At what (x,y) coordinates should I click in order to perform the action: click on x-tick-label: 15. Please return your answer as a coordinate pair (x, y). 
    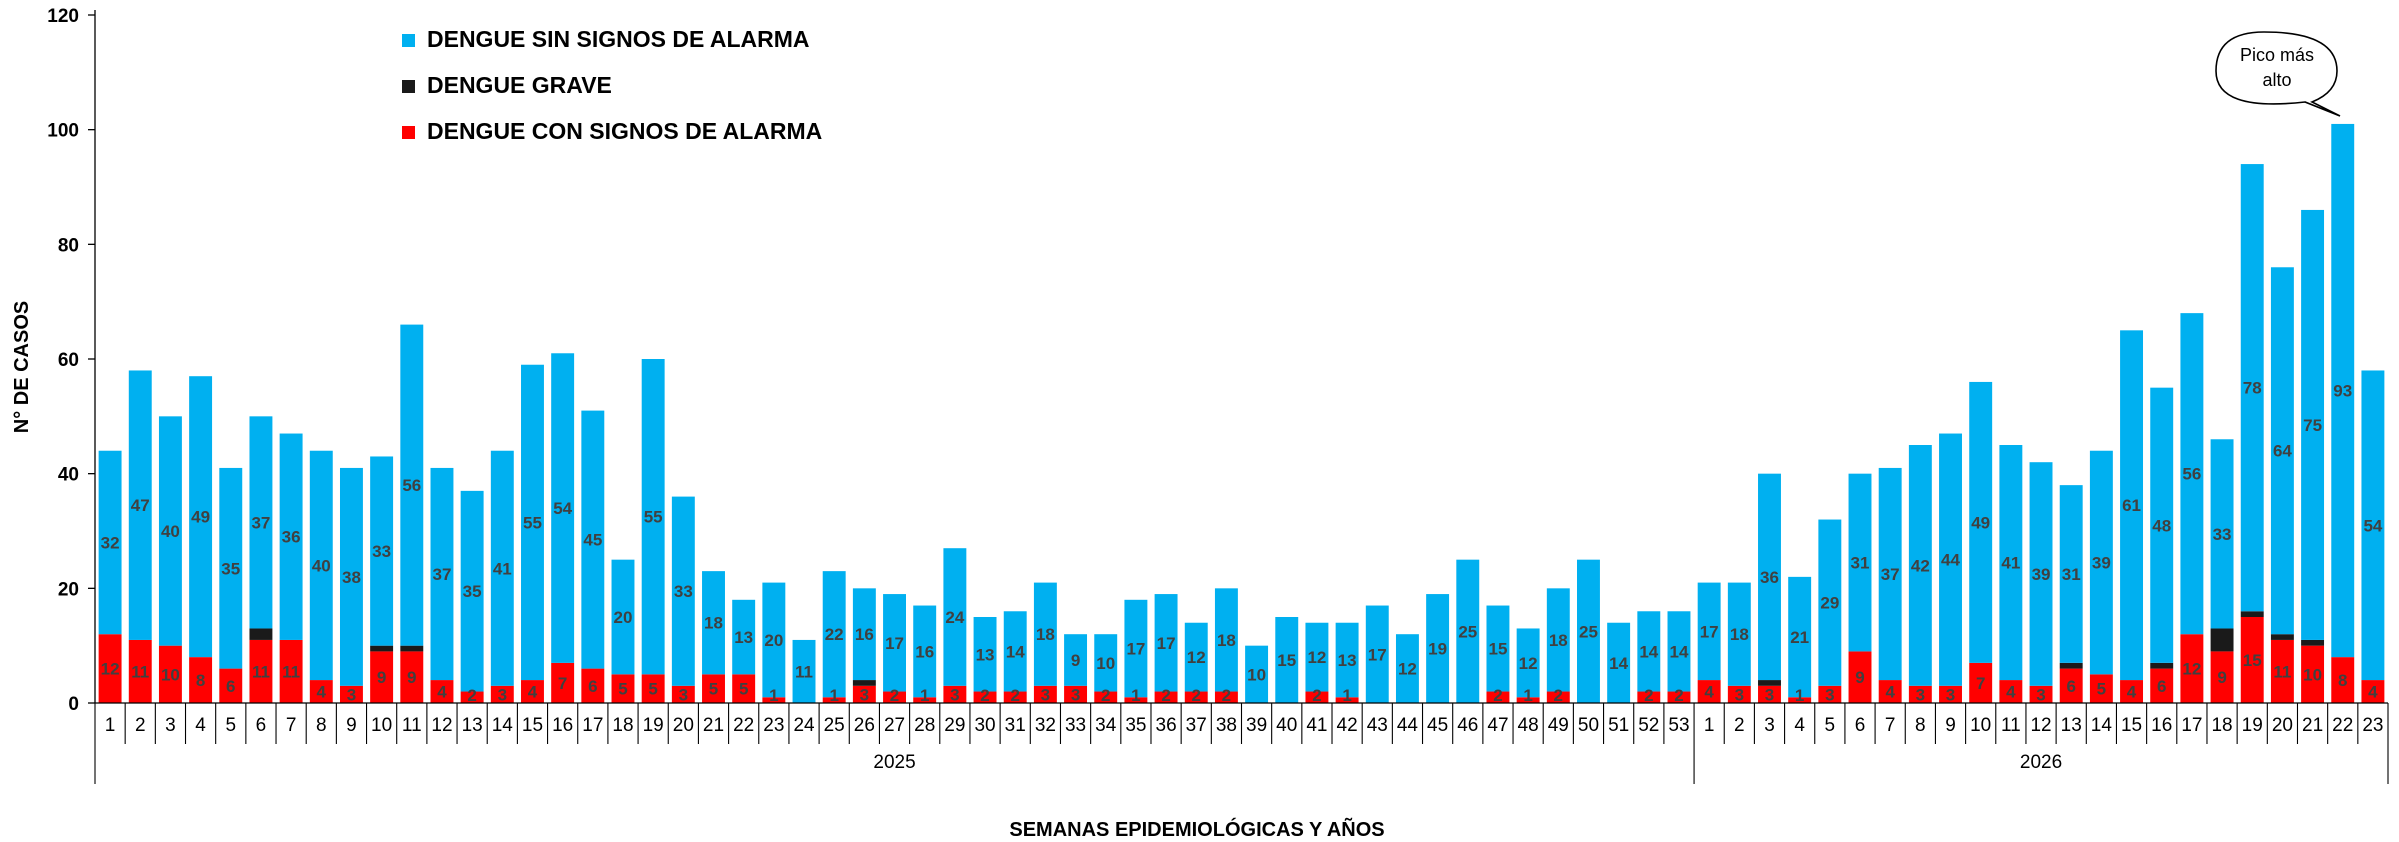
    Looking at the image, I should click on (532, 725).